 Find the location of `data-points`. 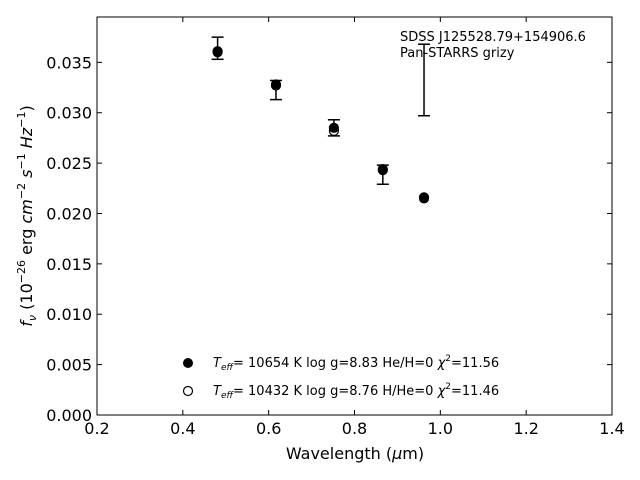

data-points is located at coordinates (321, 125).